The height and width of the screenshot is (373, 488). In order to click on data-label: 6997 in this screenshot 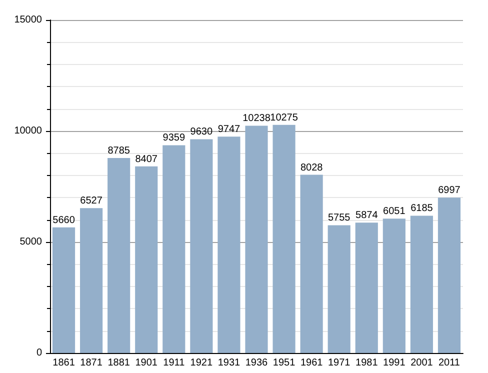, I will do `click(449, 190)`.